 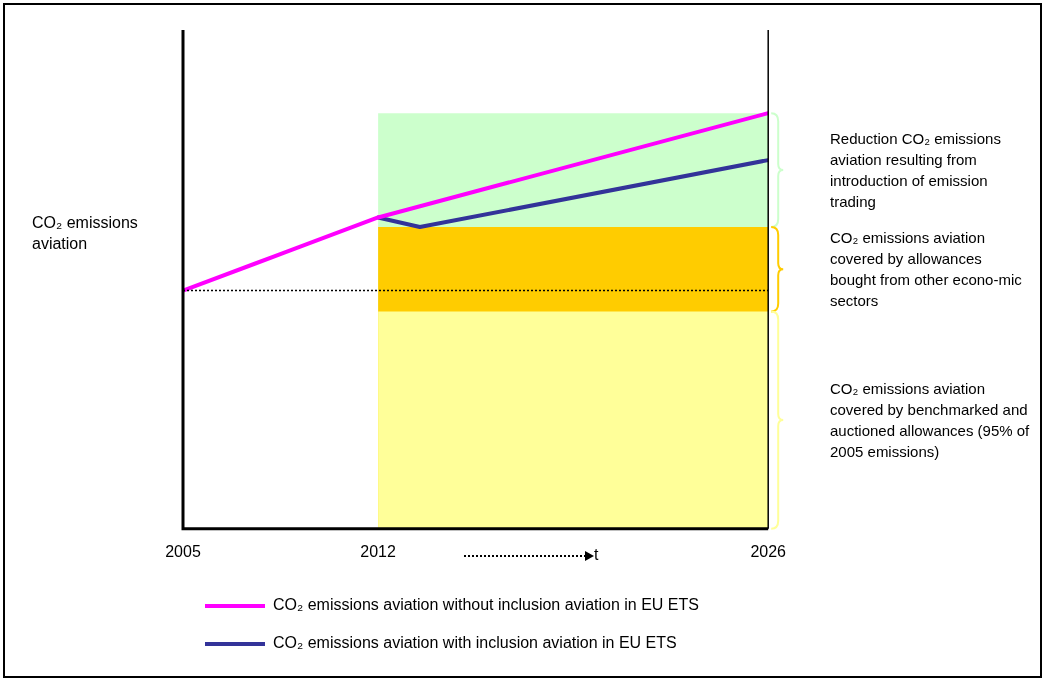 What do you see at coordinates (85, 233) in the screenshot?
I see `y-axis-title: CO₂ emissions aviation` at bounding box center [85, 233].